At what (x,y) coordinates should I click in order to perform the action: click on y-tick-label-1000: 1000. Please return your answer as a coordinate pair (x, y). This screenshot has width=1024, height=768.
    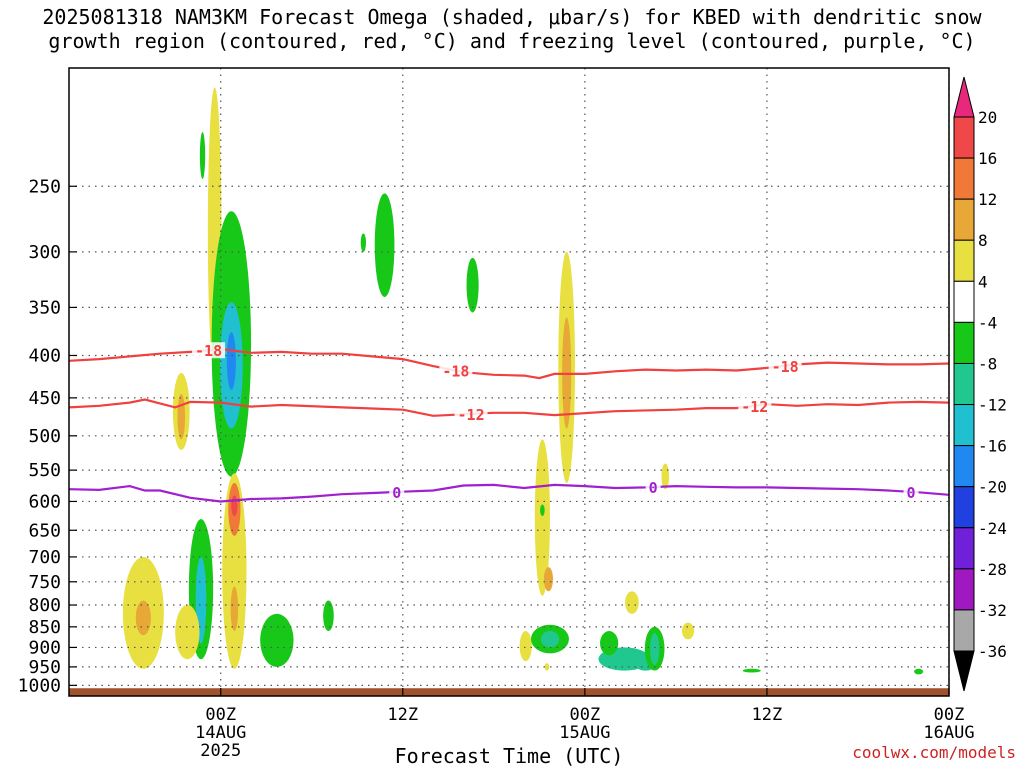
    Looking at the image, I should click on (39, 685).